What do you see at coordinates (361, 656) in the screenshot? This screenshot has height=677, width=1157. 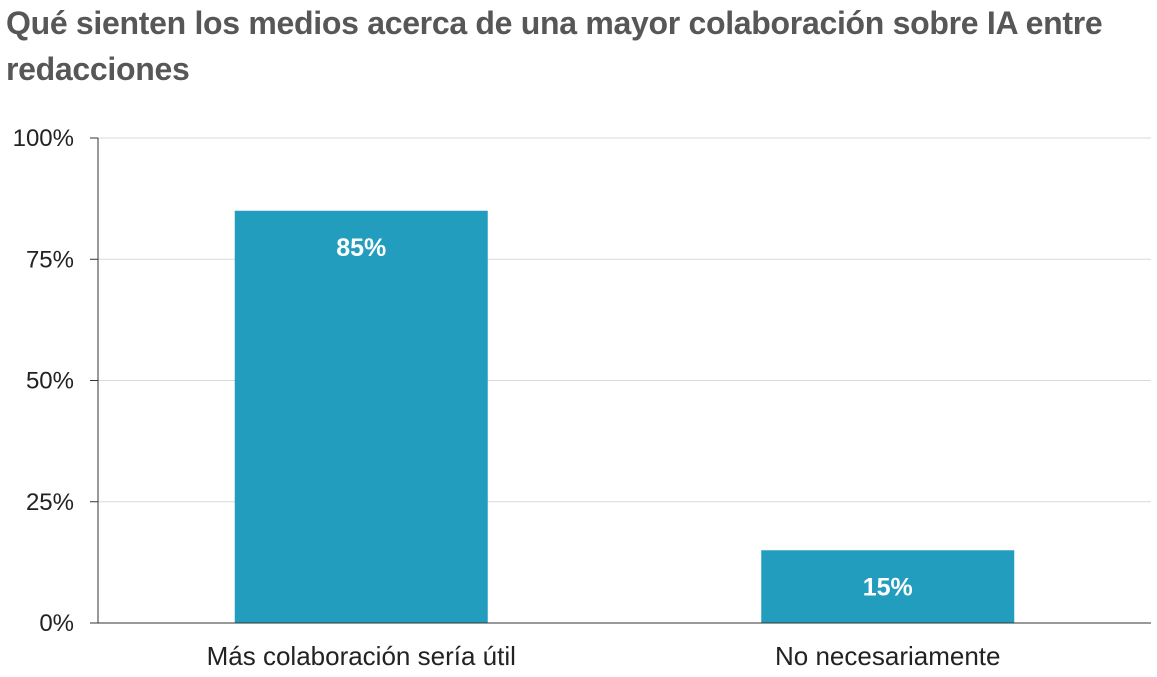 I see `x-category-label: Más colaboración sería útil` at bounding box center [361, 656].